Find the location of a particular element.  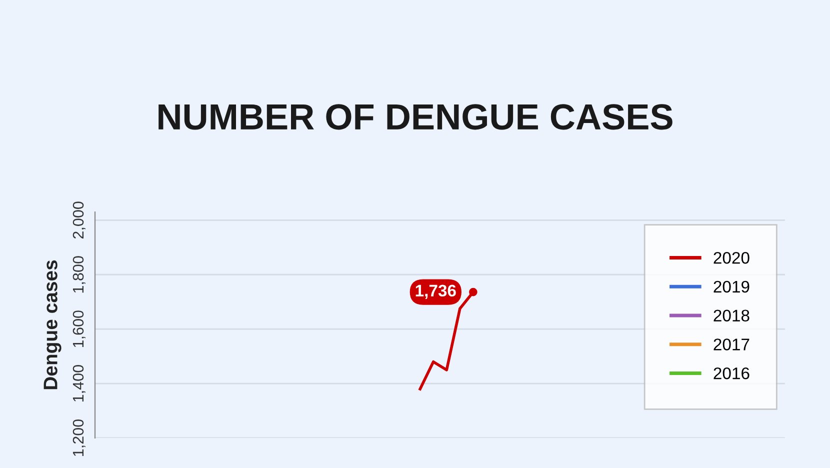

y-axis-title: Dengue cases is located at coordinates (53, 325).